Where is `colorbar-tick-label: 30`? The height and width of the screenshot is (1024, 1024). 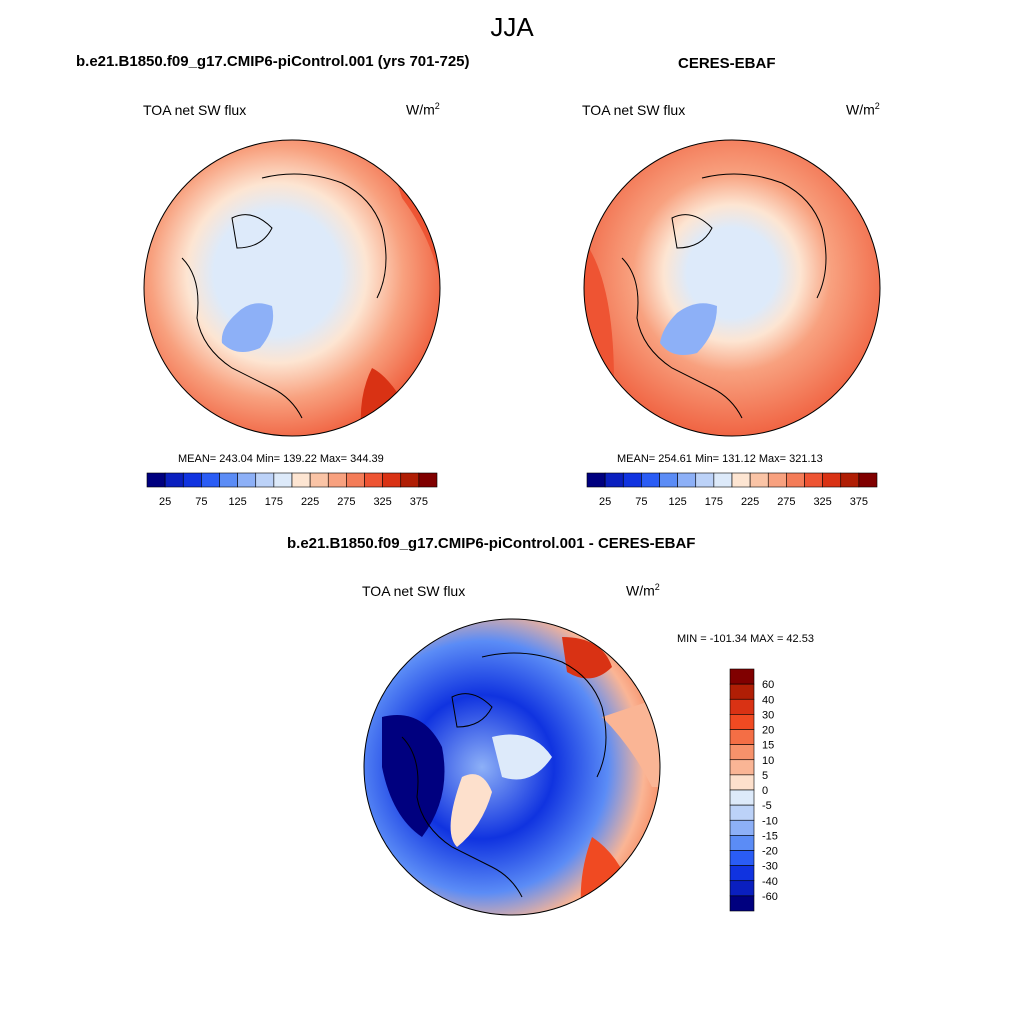
colorbar-tick-label: 30 is located at coordinates (768, 715).